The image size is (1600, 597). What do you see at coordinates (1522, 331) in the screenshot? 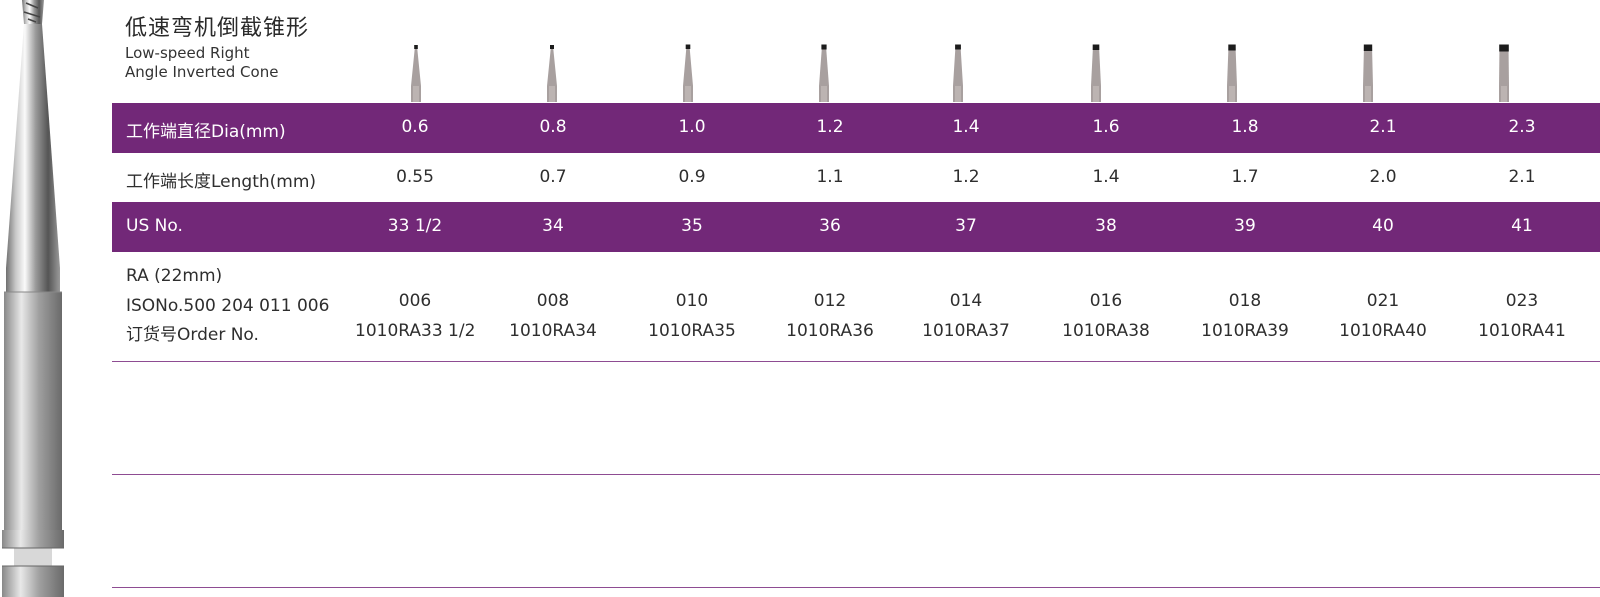
I see `order-cell: 1010RA41` at bounding box center [1522, 331].